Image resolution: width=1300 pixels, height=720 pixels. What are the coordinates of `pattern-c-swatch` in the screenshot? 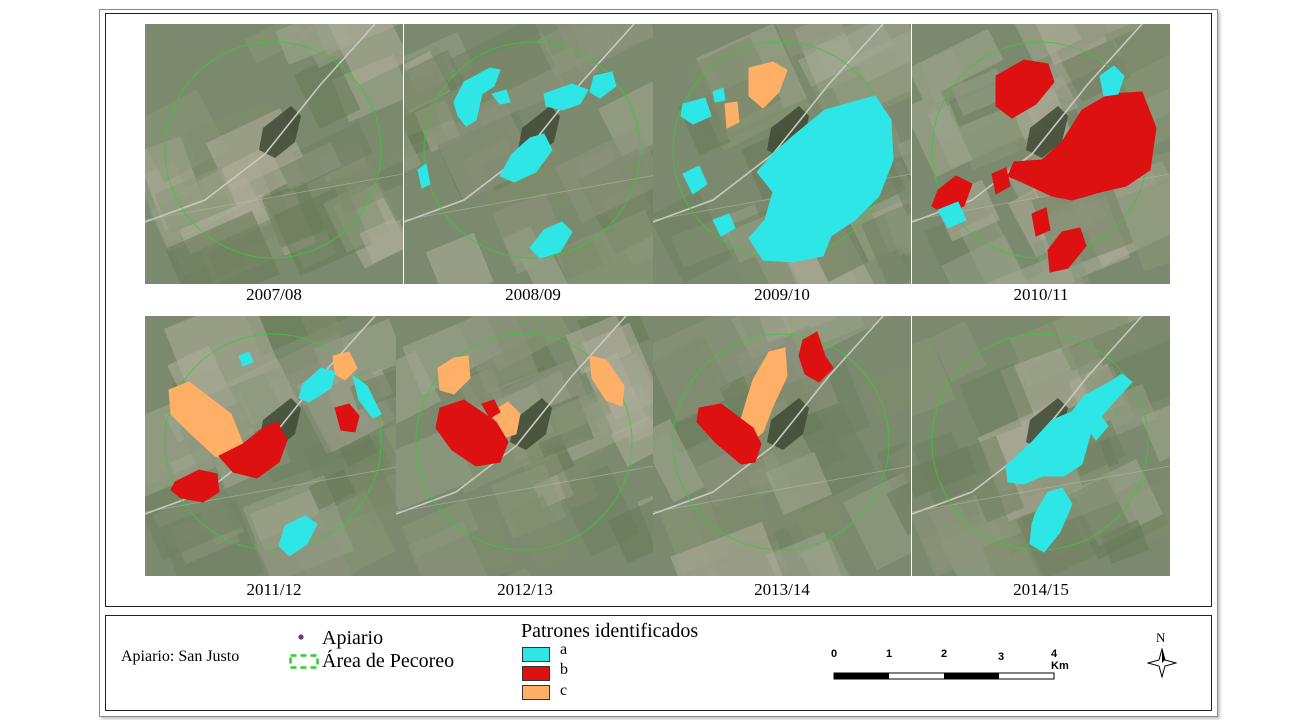 It's located at (536, 692).